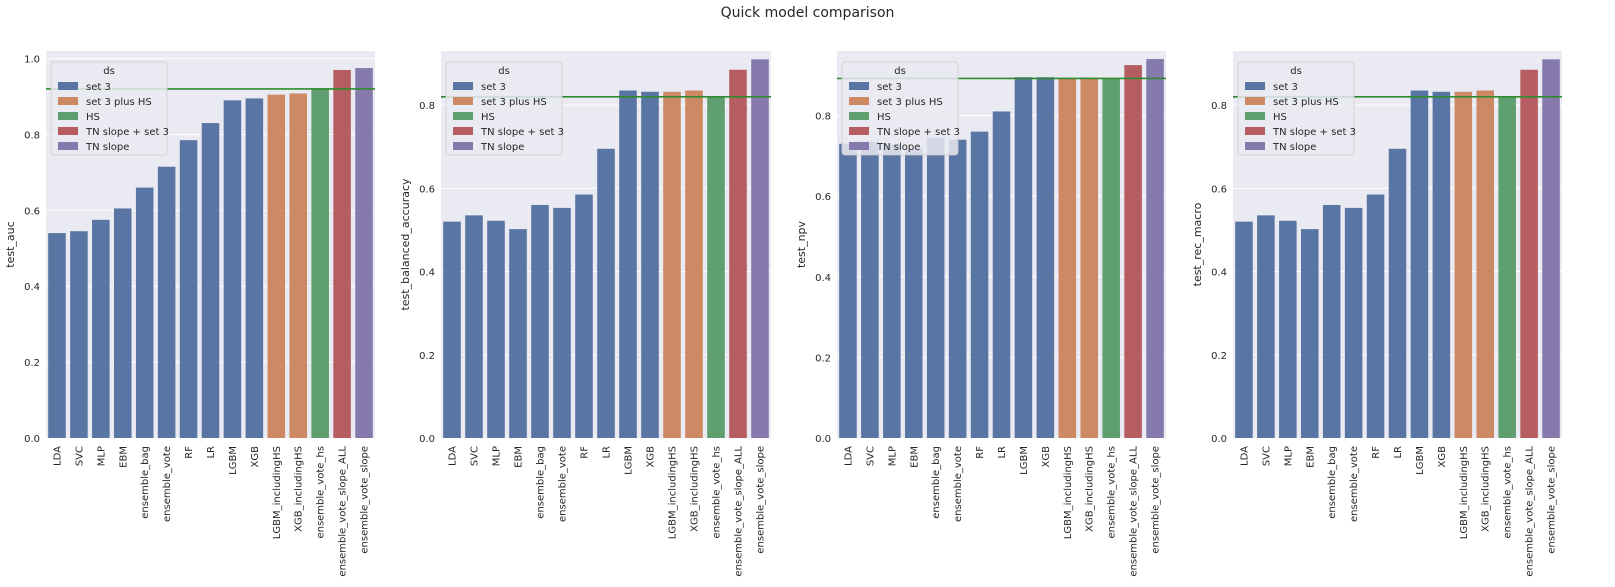  Describe the element at coordinates (807, 13) in the screenshot. I see `figure-title: Quick model comparison` at that location.